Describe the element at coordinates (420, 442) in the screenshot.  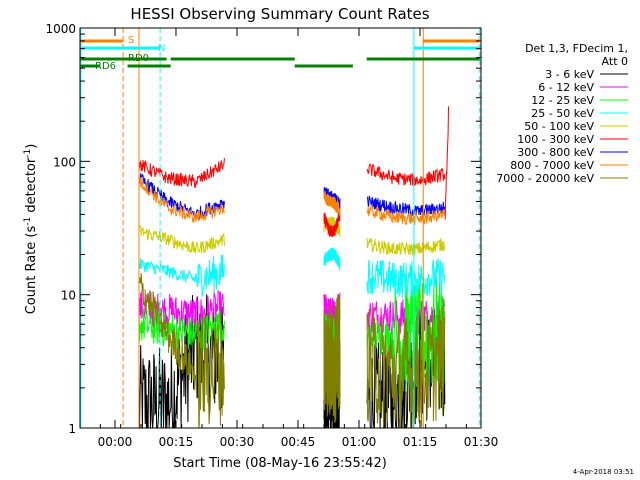
I see `x-tick-label-5: 01:15` at that location.